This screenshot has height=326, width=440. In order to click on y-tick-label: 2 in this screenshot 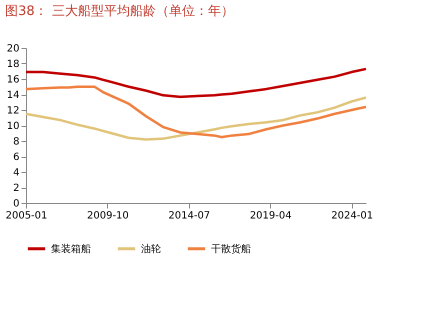, I will do `click(16, 188)`.